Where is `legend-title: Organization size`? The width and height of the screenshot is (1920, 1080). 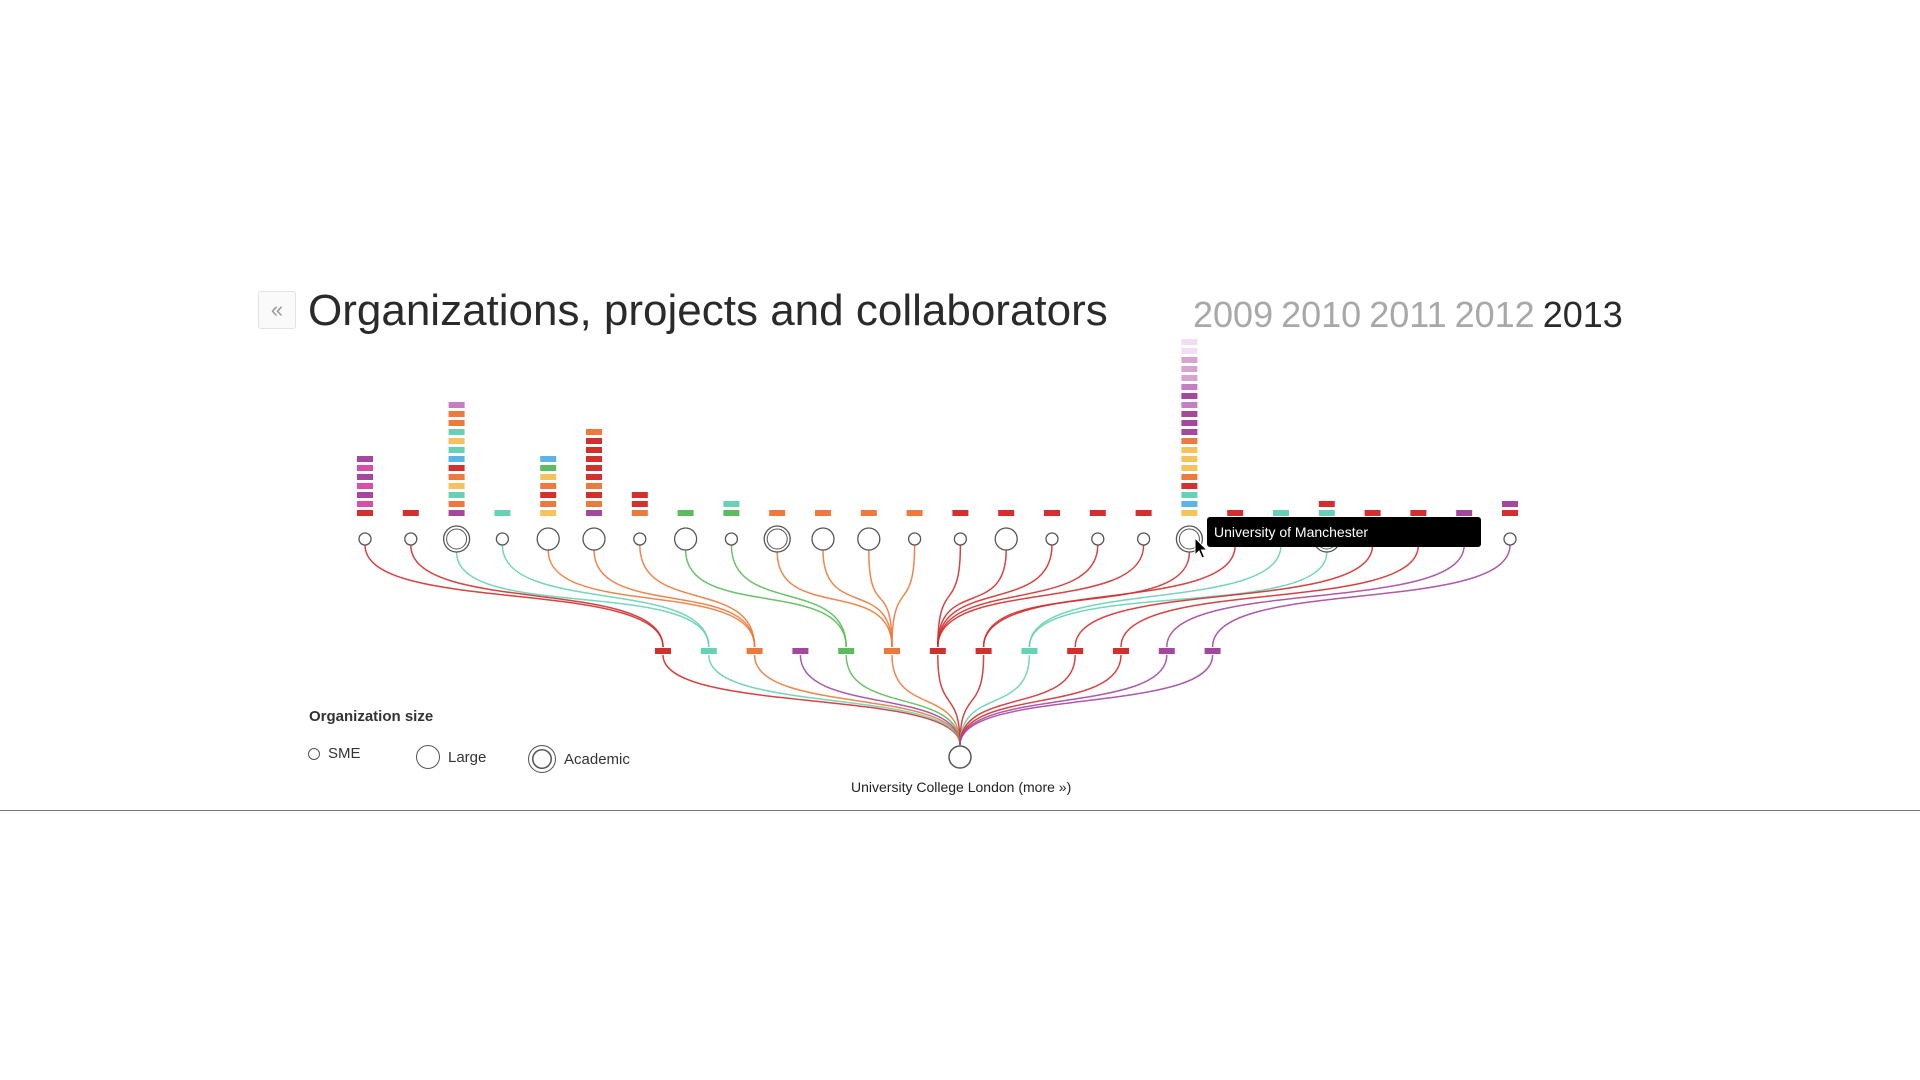 legend-title: Organization size is located at coordinates (371, 716).